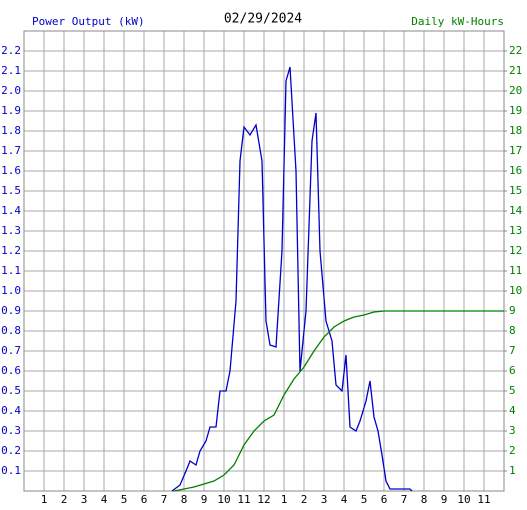 The width and height of the screenshot is (527, 510). I want to click on y2-tick-label: 13, so click(515, 230).